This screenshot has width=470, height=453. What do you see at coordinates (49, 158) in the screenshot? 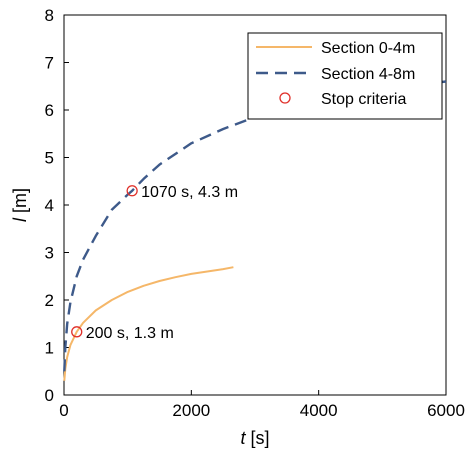
I see `y-tick-label: 5` at bounding box center [49, 158].